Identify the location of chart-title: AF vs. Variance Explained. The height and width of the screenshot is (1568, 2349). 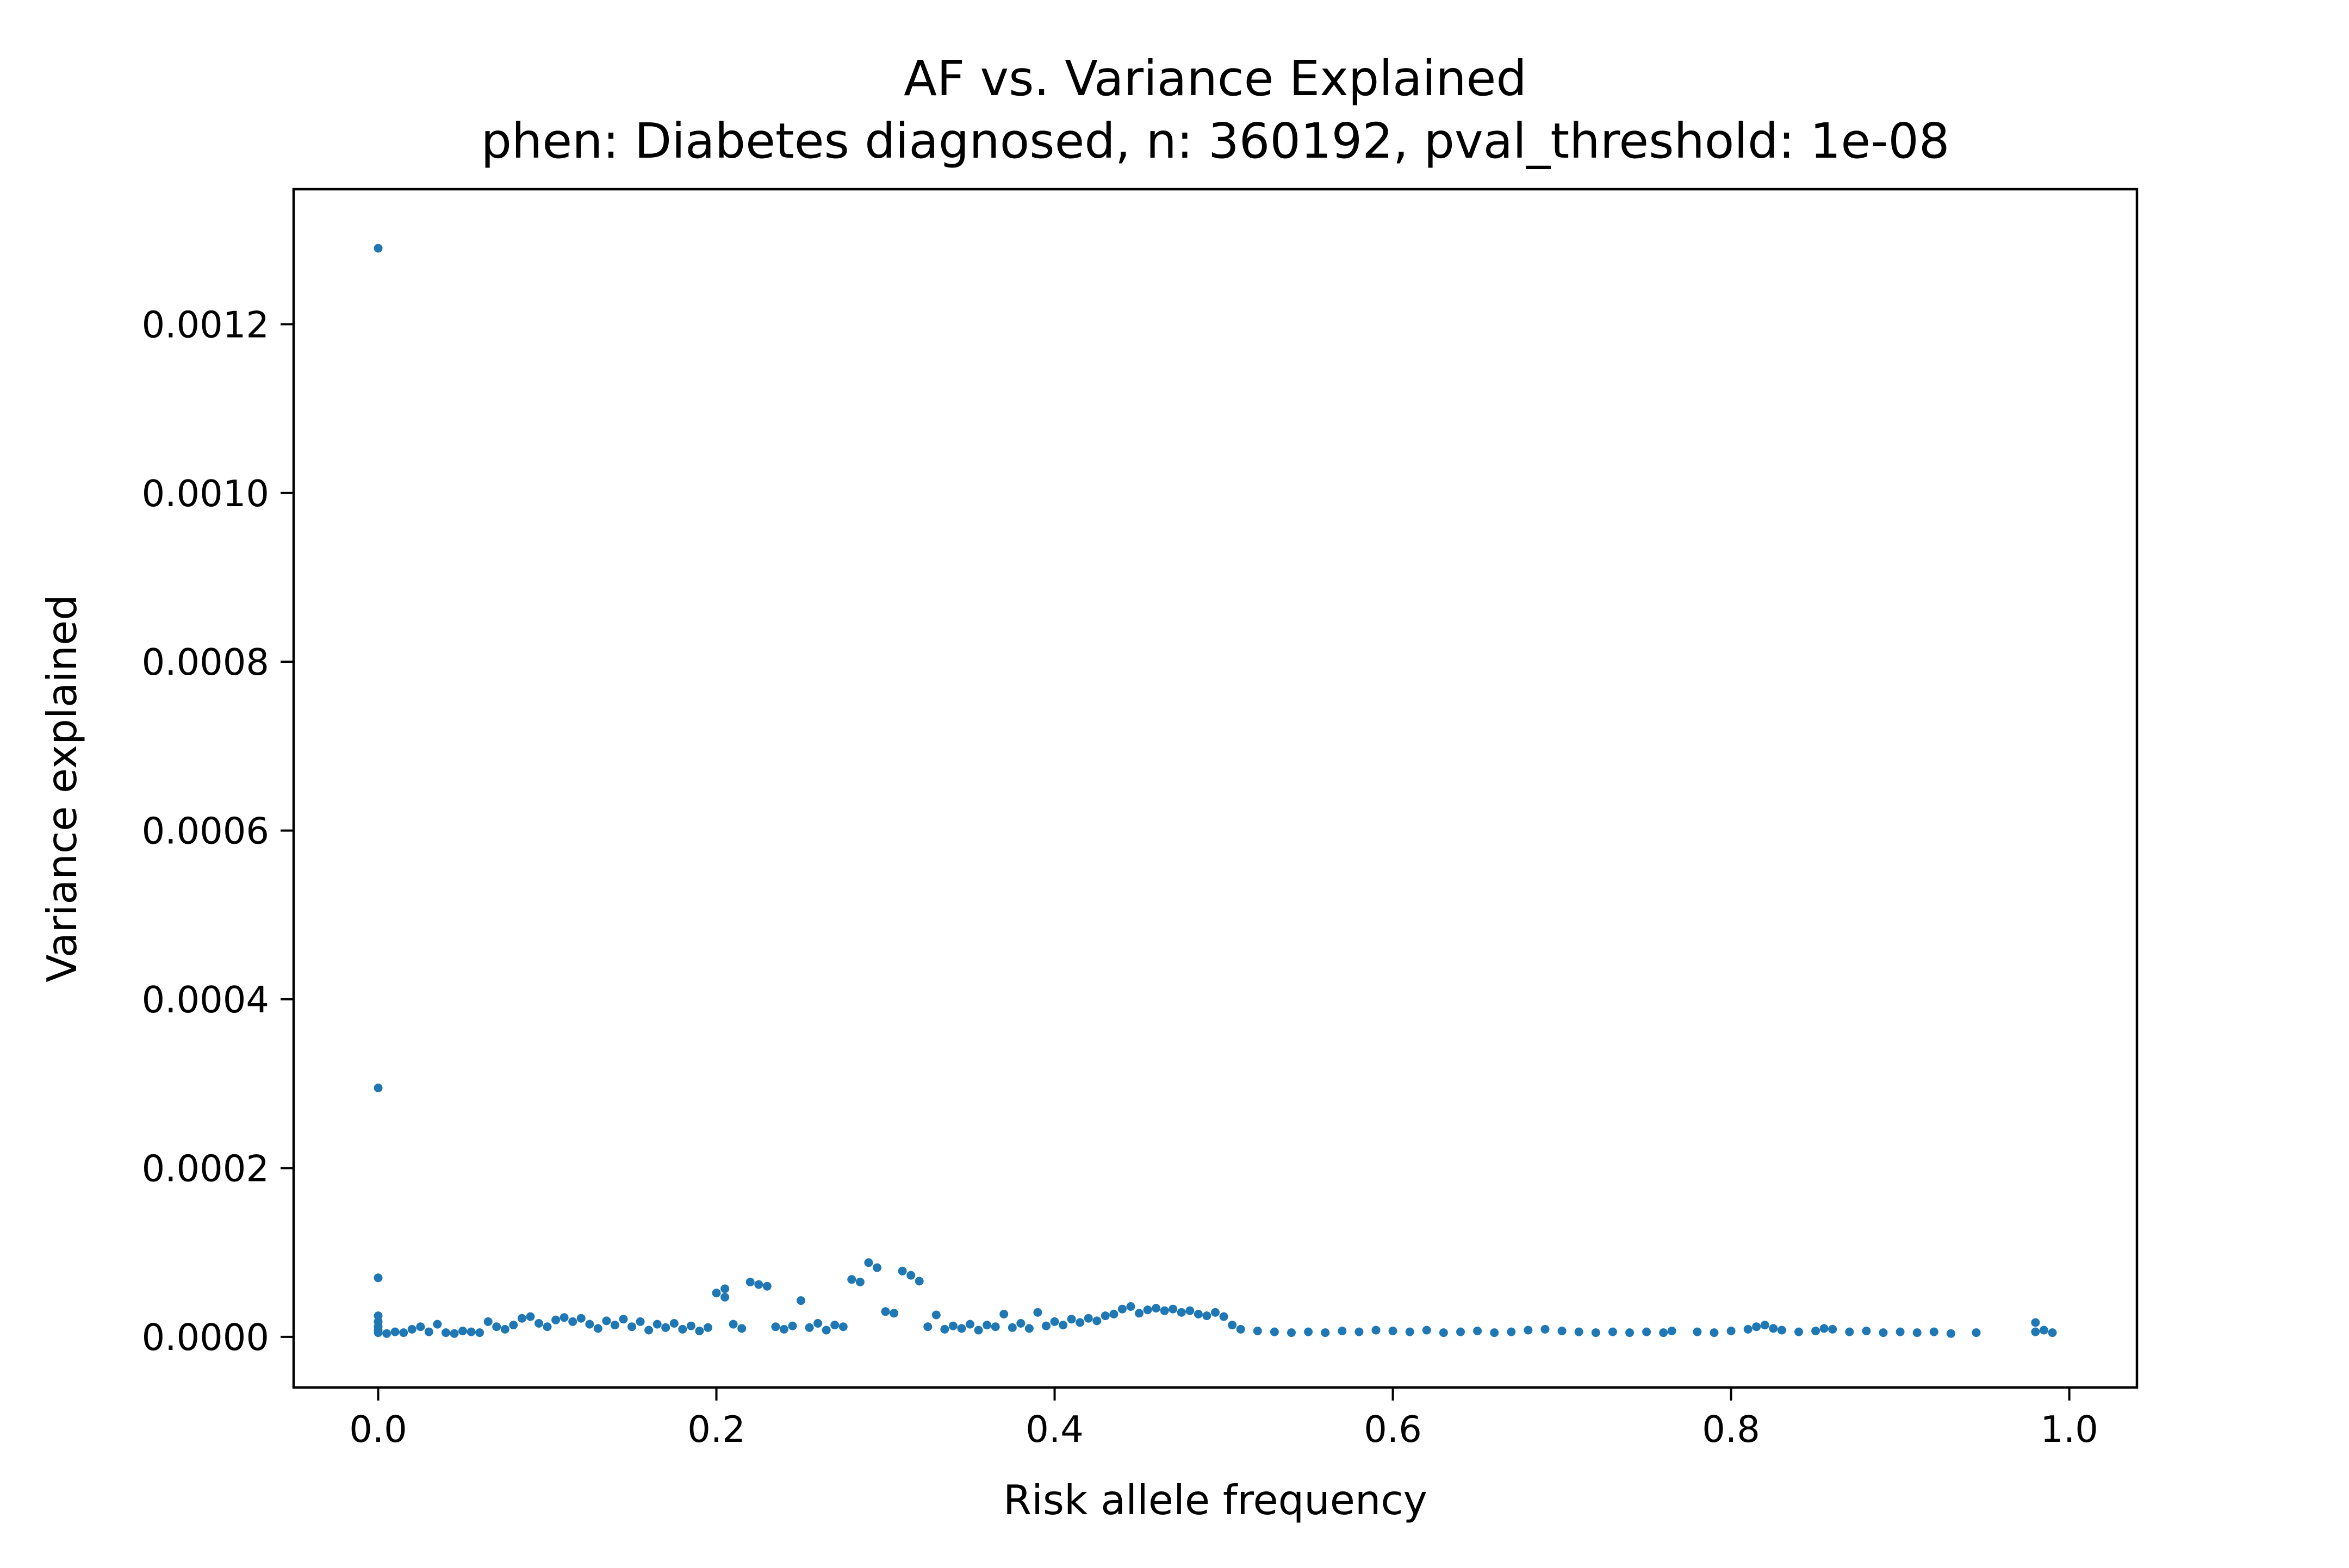
(1215, 78).